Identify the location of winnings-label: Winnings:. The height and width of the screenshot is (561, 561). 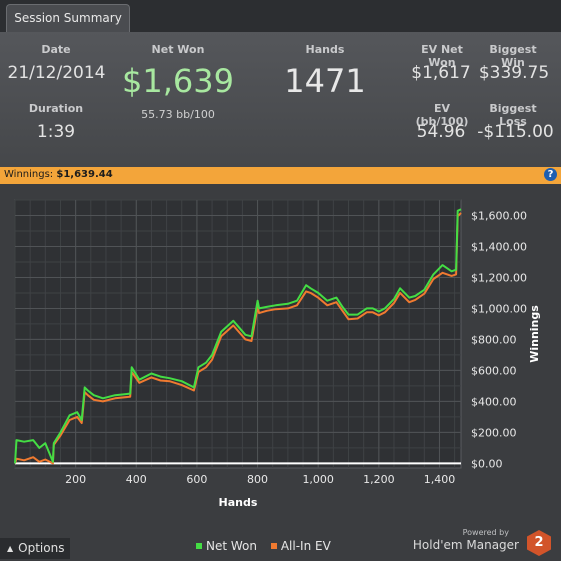
(29, 174).